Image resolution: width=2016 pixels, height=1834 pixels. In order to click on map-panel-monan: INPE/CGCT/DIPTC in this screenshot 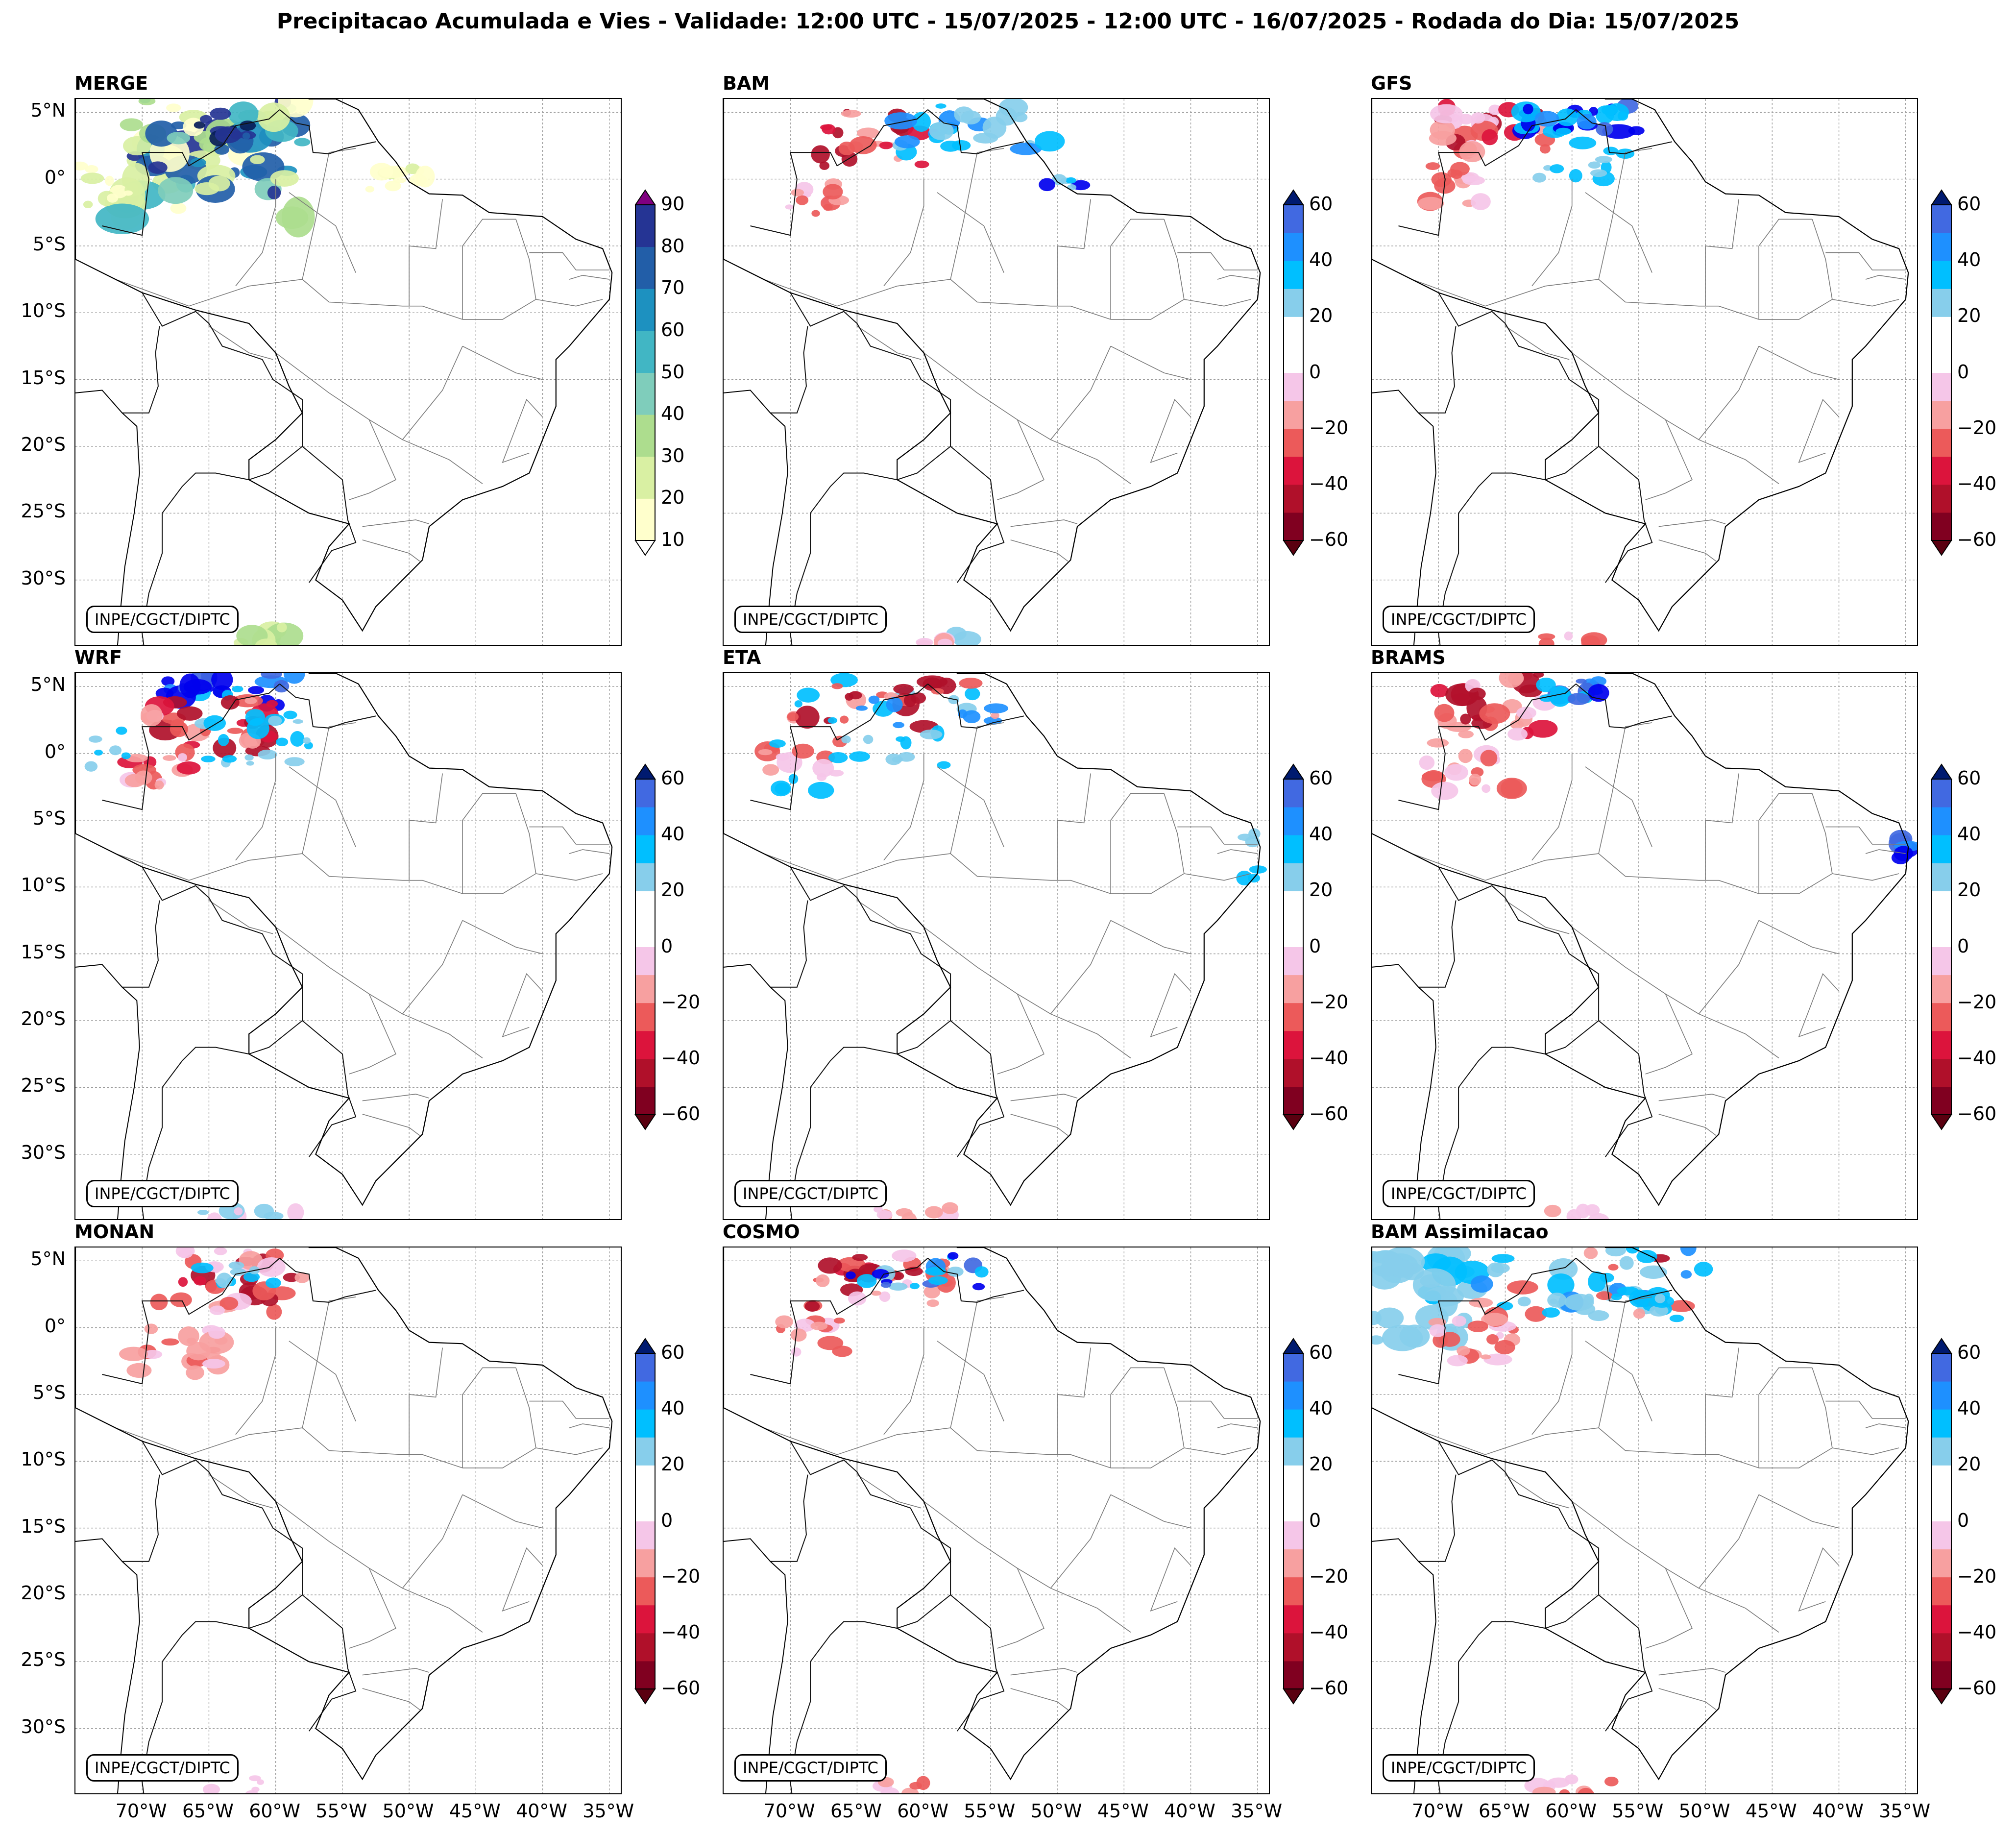, I will do `click(348, 1520)`.